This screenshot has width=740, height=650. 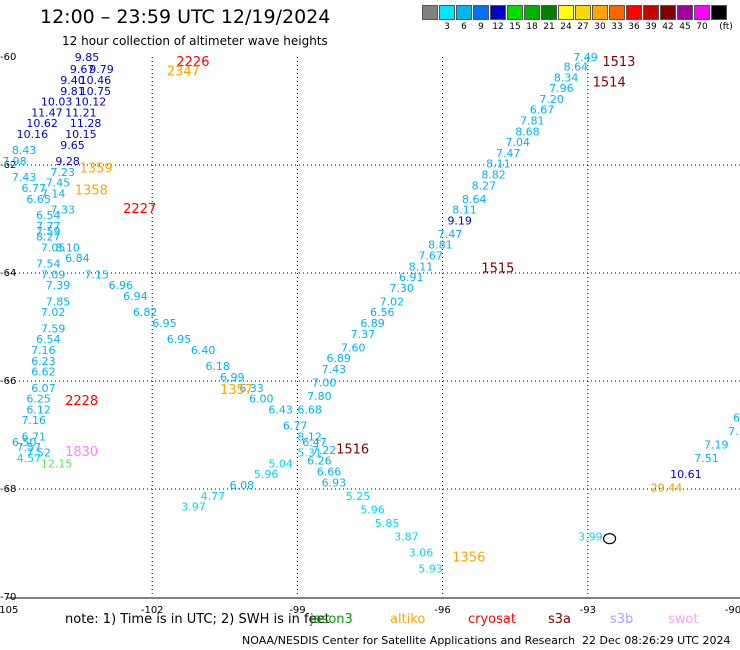 What do you see at coordinates (67, 247) in the screenshot?
I see `wave-height-value: 8.10` at bounding box center [67, 247].